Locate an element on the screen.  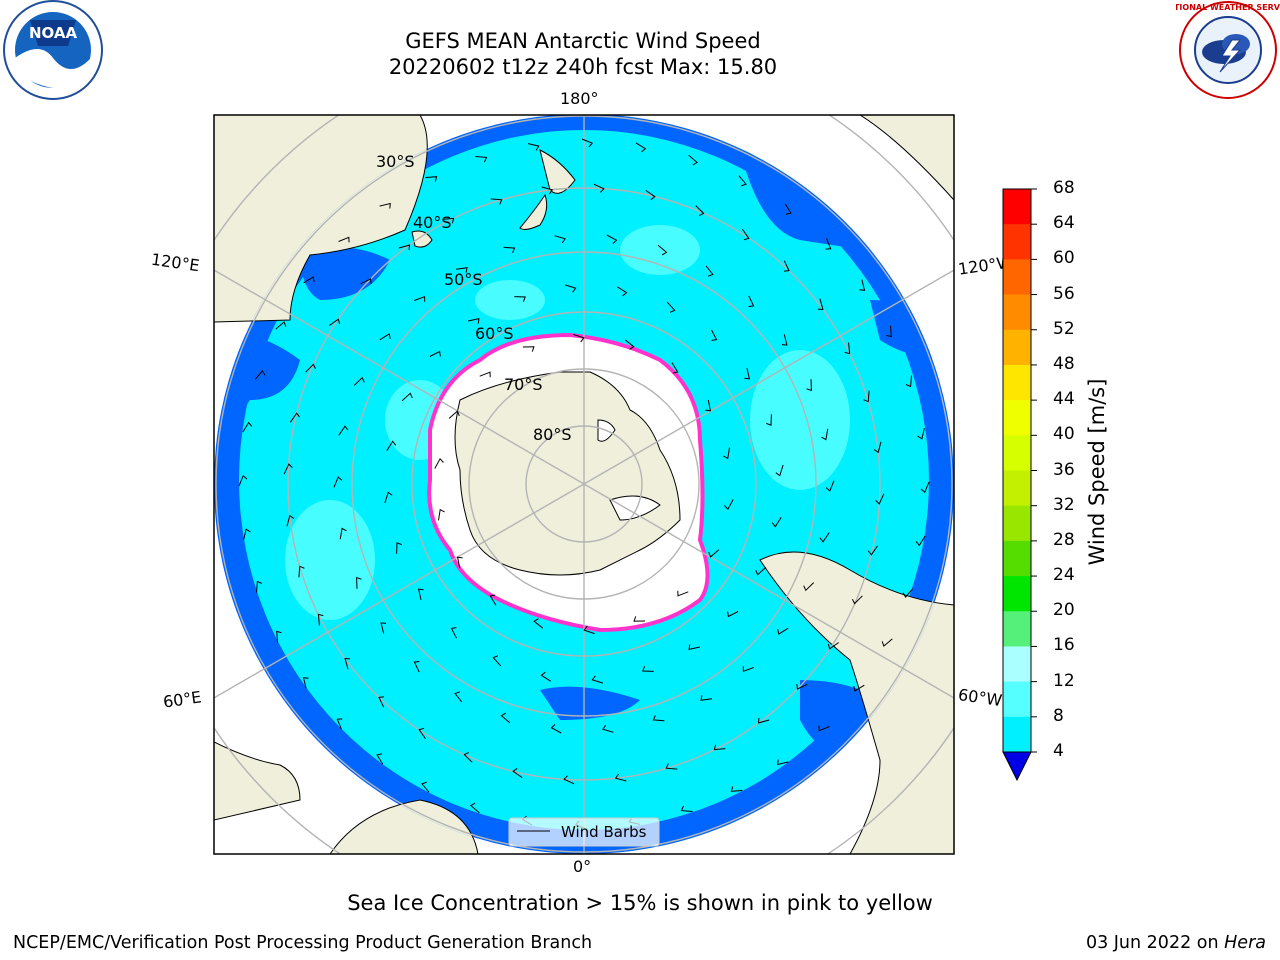
colorbar-tick-label: 60 is located at coordinates (1064, 258).